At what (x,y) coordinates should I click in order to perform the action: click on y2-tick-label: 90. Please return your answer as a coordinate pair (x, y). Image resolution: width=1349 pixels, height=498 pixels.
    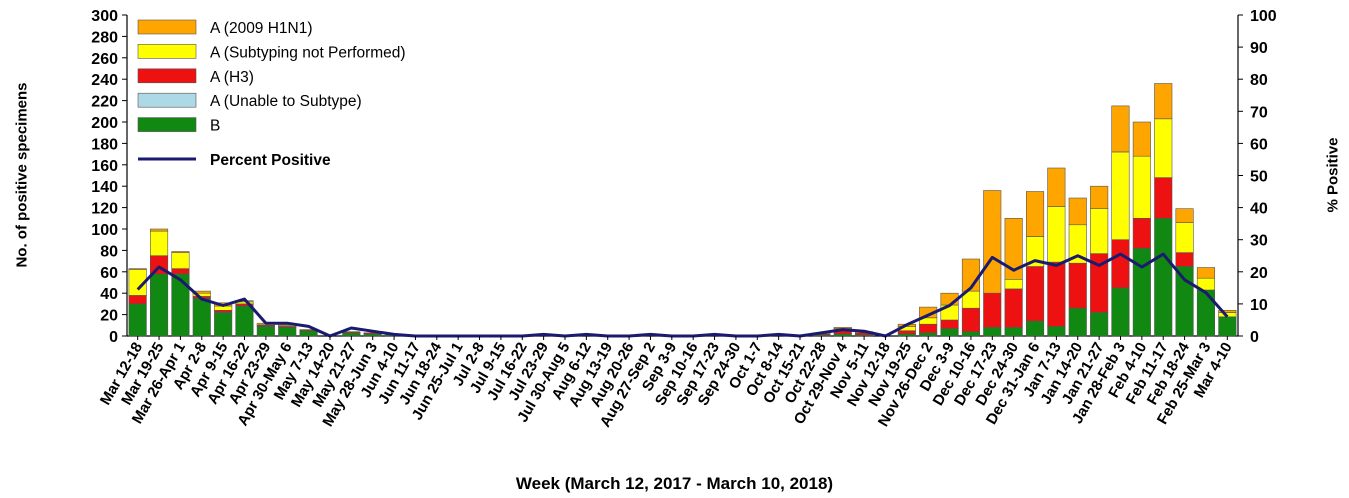
    Looking at the image, I should click on (1259, 48).